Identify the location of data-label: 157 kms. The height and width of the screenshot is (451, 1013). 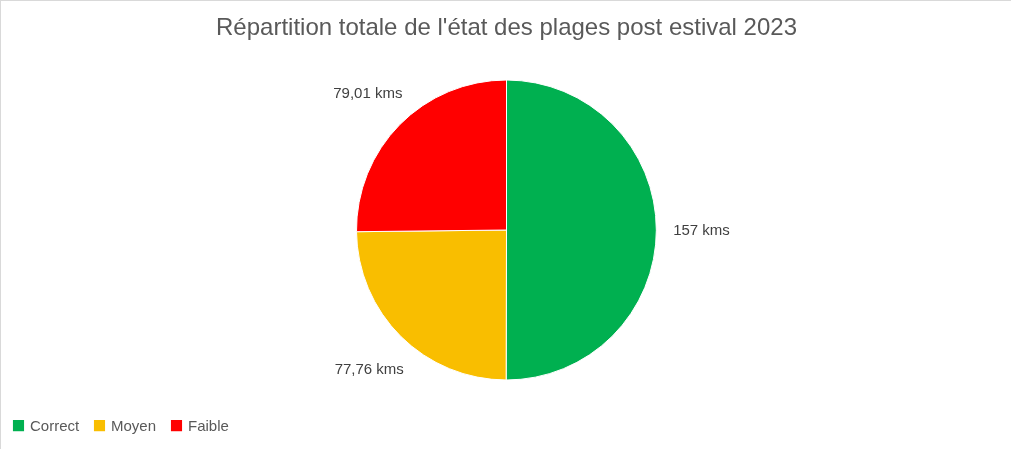
(701, 230).